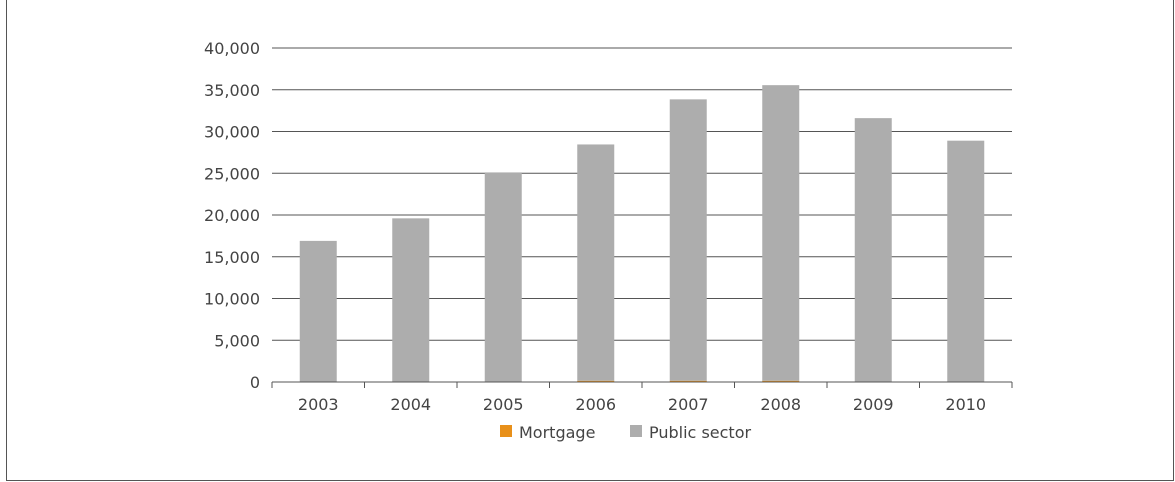 The height and width of the screenshot is (482, 1175). What do you see at coordinates (232, 132) in the screenshot?
I see `y-tick-label: 30,000` at bounding box center [232, 132].